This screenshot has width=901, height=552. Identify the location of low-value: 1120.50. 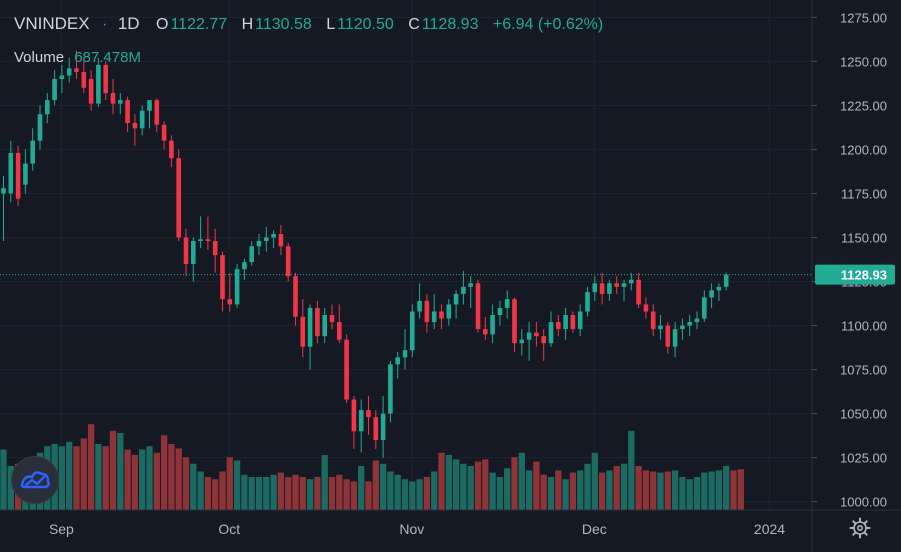
(365, 24).